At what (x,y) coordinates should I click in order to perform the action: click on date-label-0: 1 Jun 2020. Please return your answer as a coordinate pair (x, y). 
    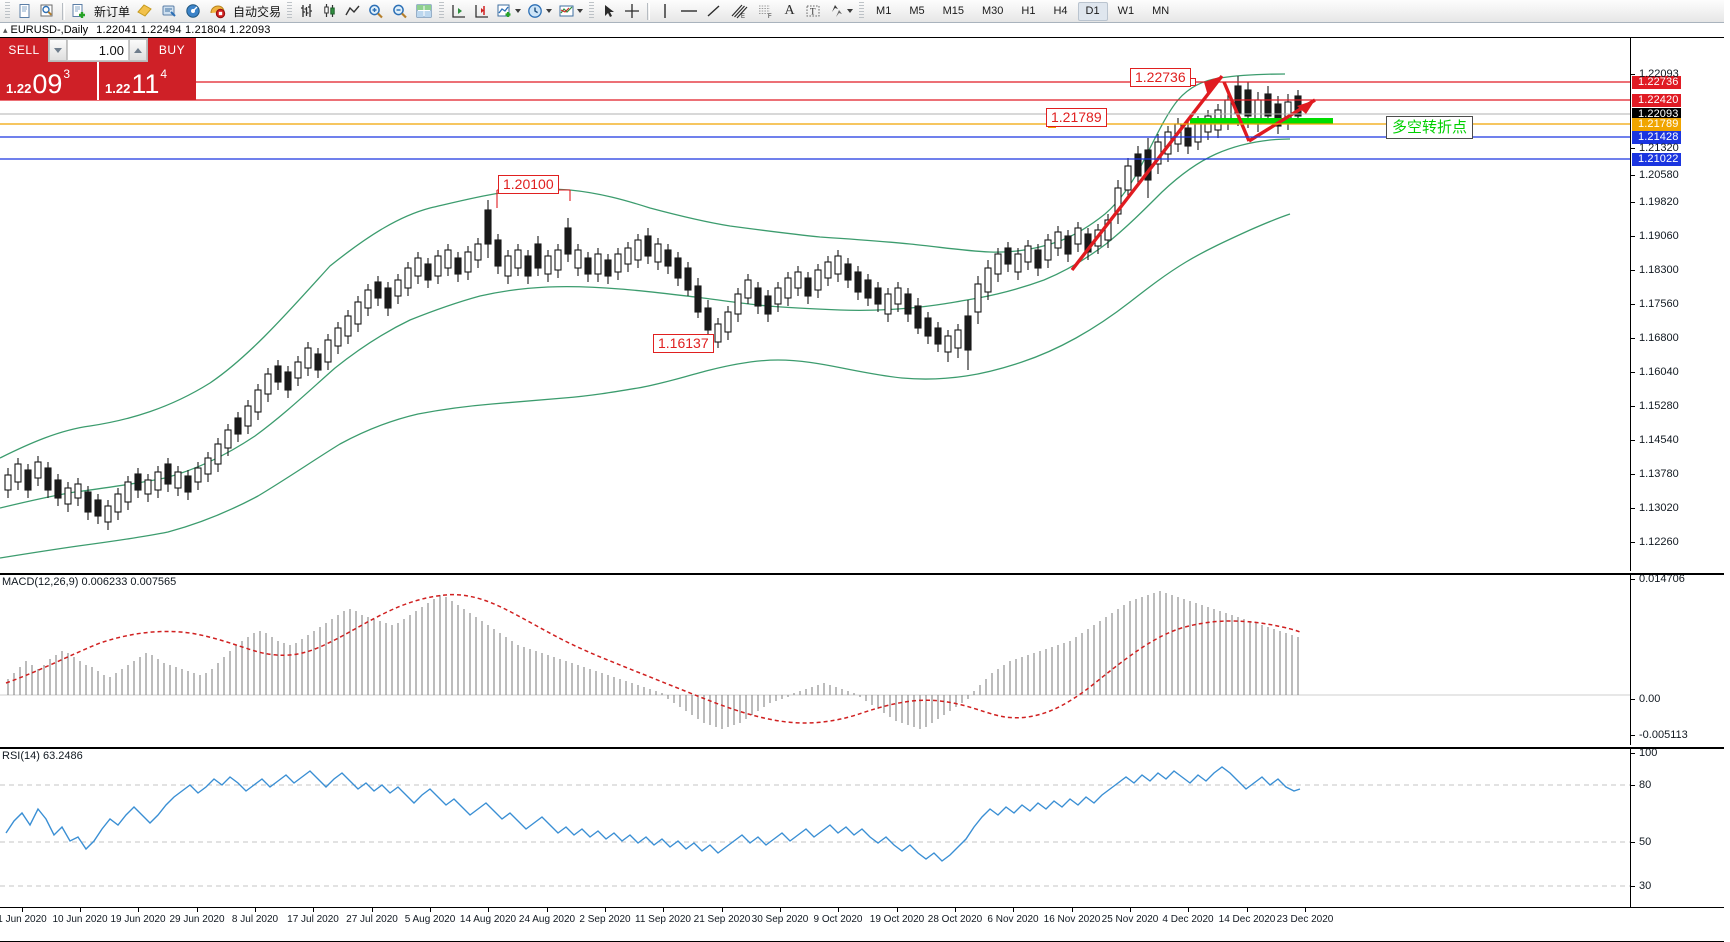
    Looking at the image, I should click on (23, 919).